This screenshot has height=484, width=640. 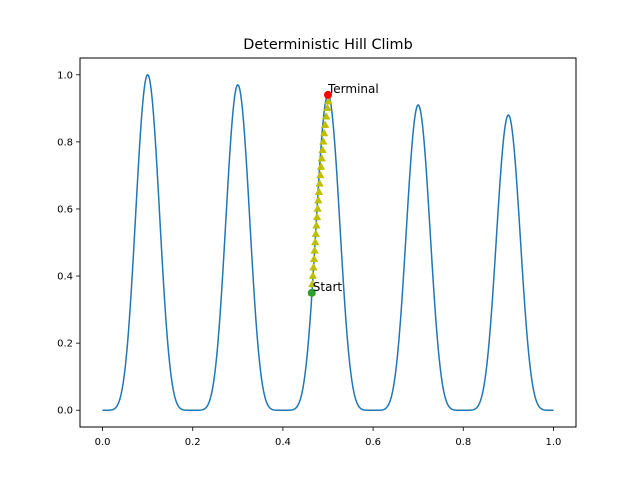 I want to click on start-label: Start, so click(x=328, y=287).